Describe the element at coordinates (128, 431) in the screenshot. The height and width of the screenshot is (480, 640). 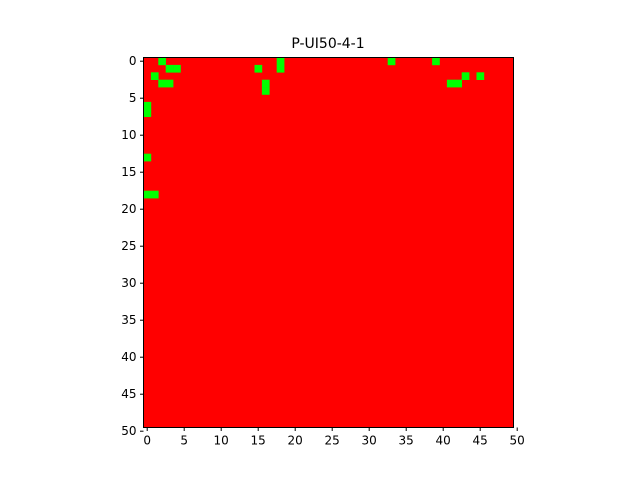
I see `y-tick-label: 50` at that location.